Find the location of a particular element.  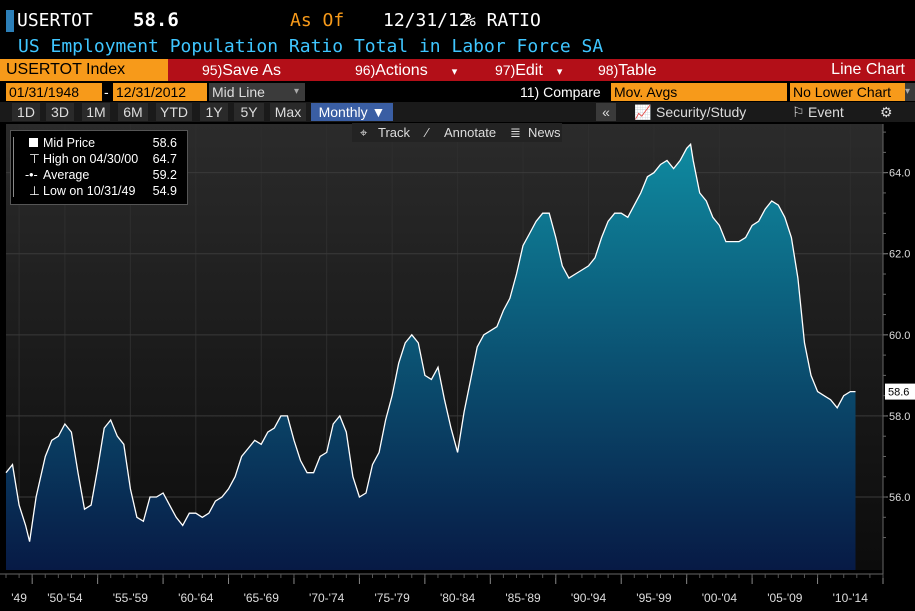

last-value-label: 58.6 is located at coordinates (898, 393).